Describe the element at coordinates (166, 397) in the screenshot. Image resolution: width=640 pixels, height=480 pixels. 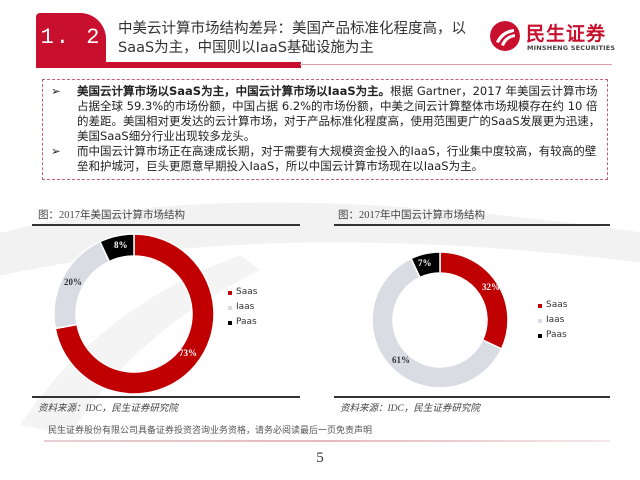
I see `us-chart-bottom-rule` at that location.